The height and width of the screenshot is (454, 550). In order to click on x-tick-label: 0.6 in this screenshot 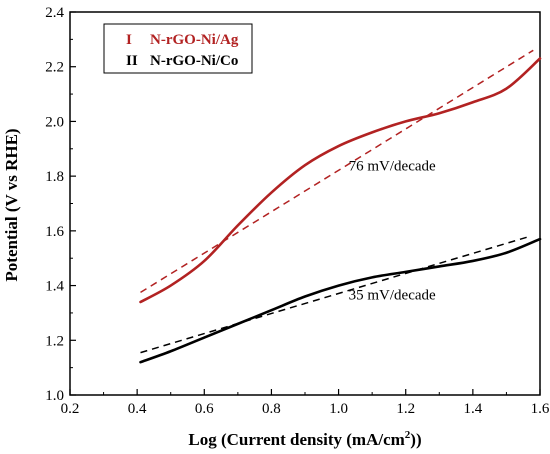, I will do `click(204, 409)`.